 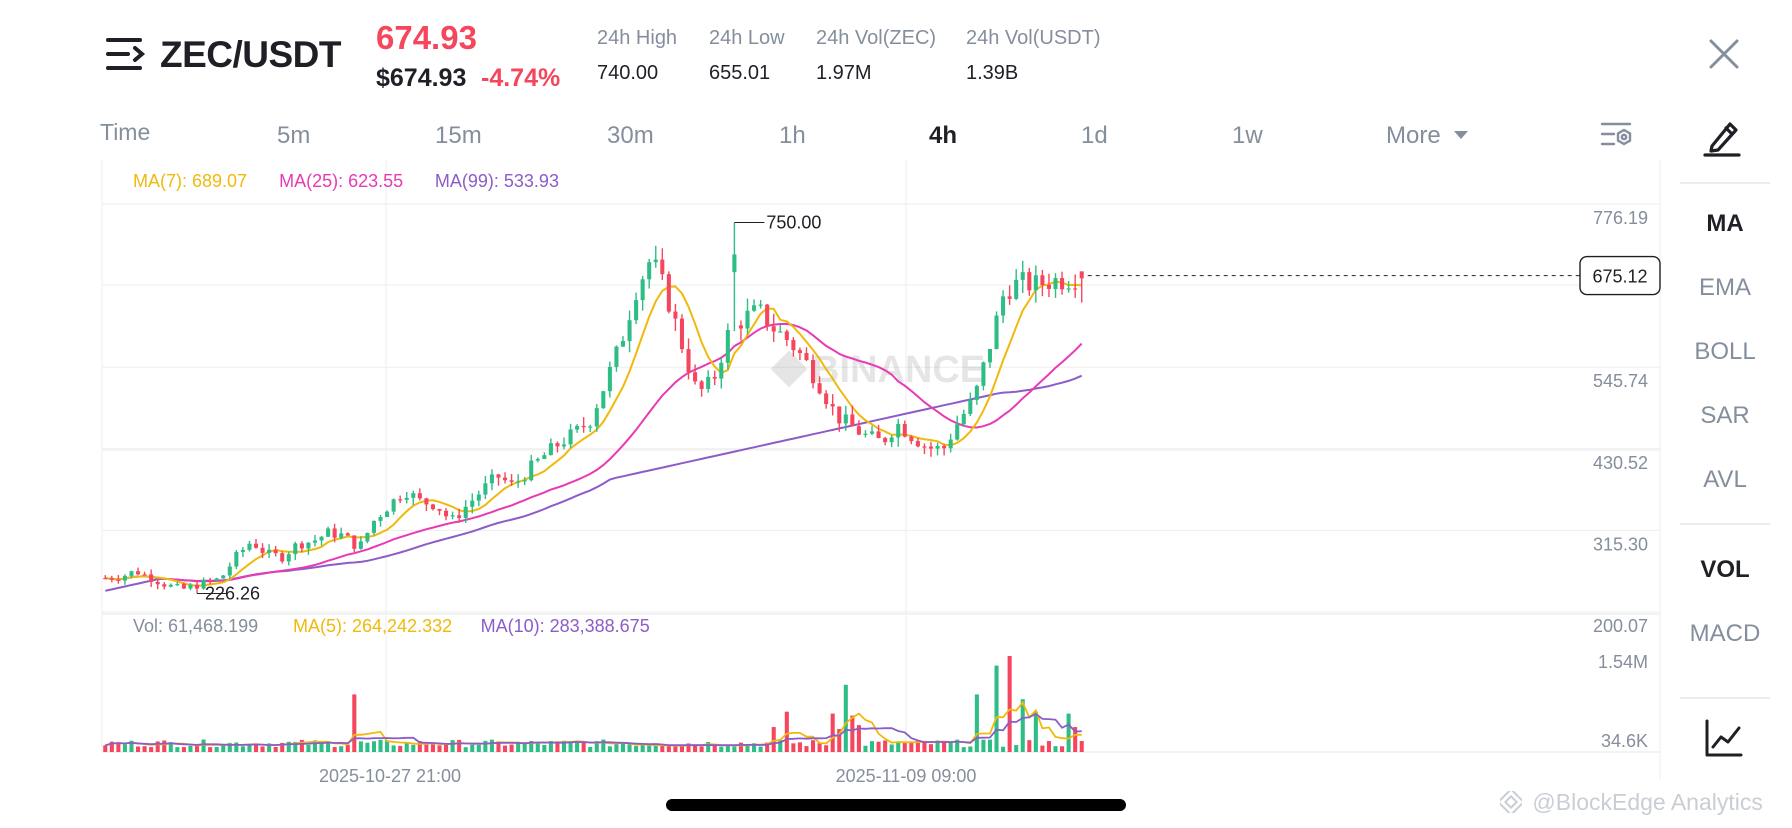 I want to click on tab-5m: 5m, so click(x=294, y=135).